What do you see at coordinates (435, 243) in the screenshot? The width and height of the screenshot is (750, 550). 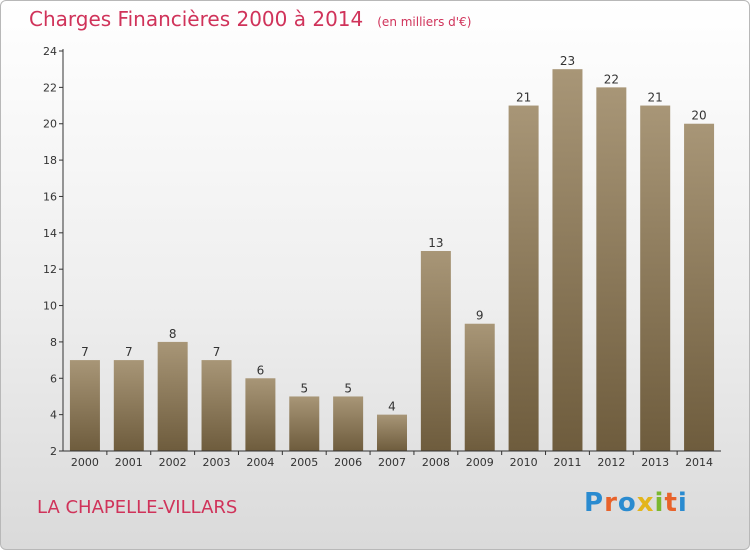 I see `data-label-2008: 13` at bounding box center [435, 243].